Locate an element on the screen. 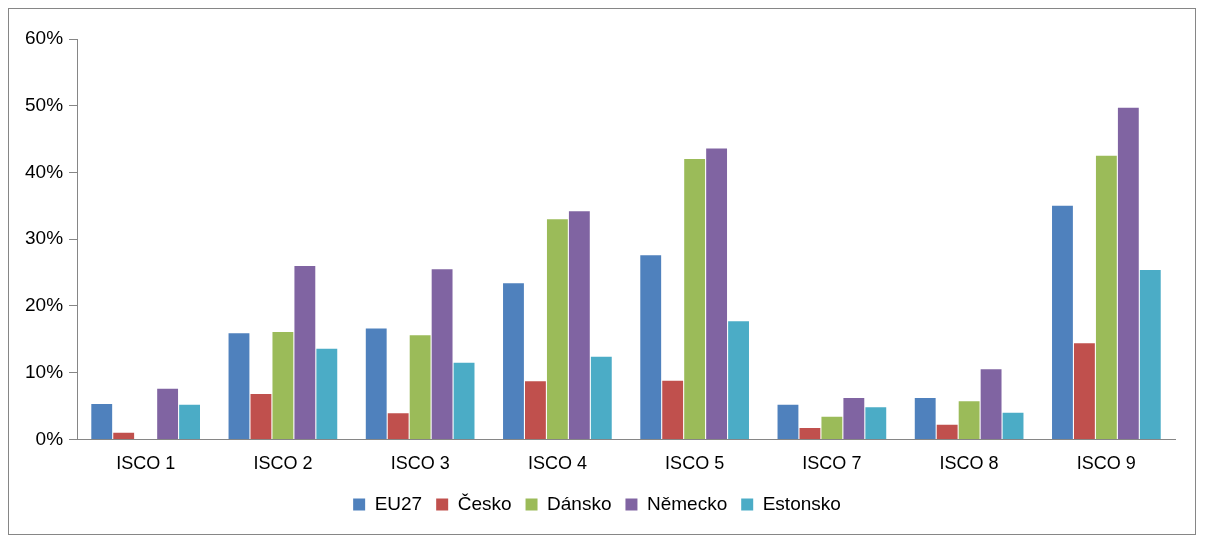  legend-label: Estonsko is located at coordinates (801, 503).